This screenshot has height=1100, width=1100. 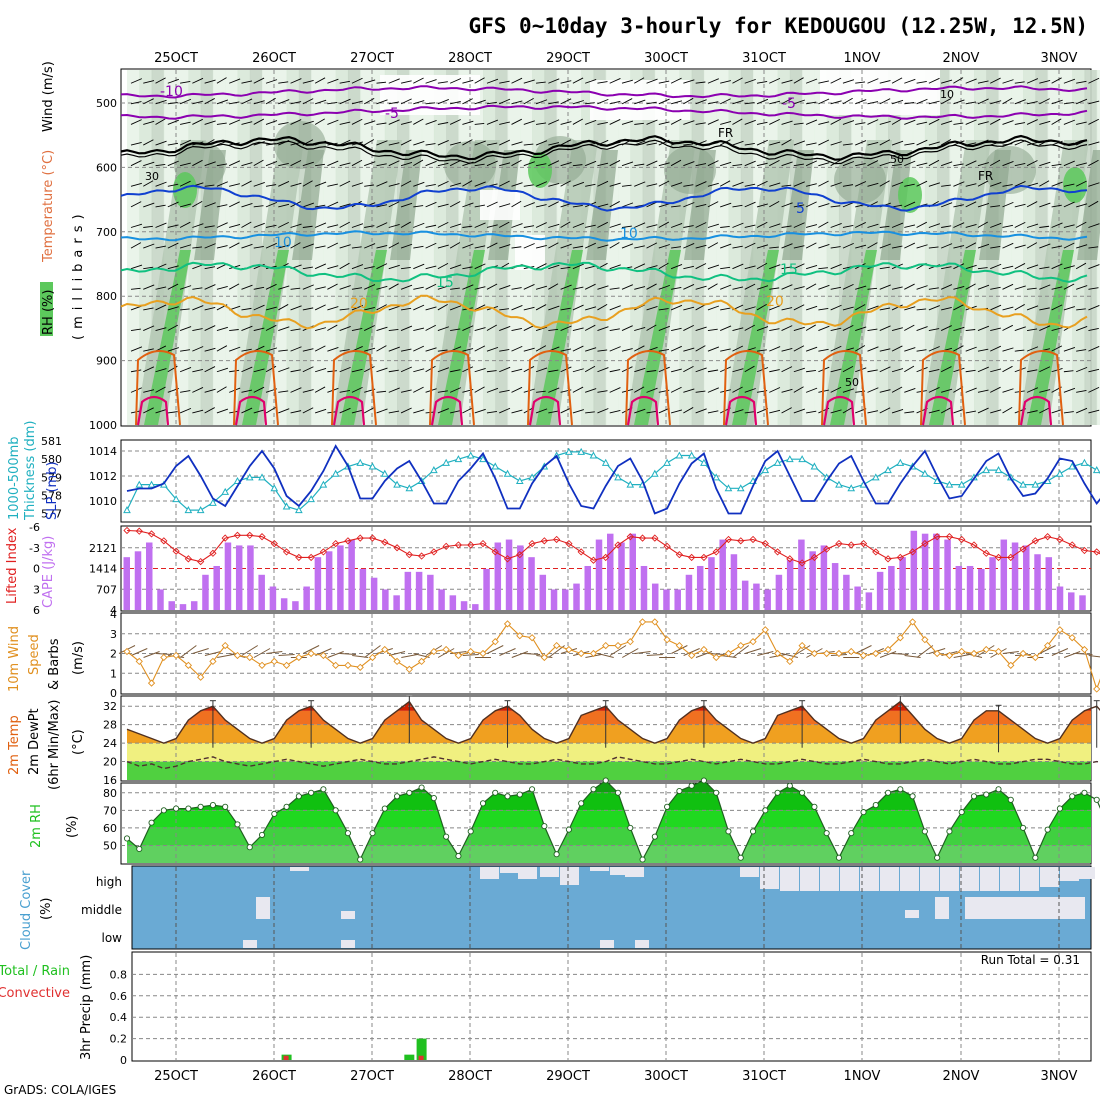 I want to click on precip-tick: 0.2, so click(x=119, y=1039).